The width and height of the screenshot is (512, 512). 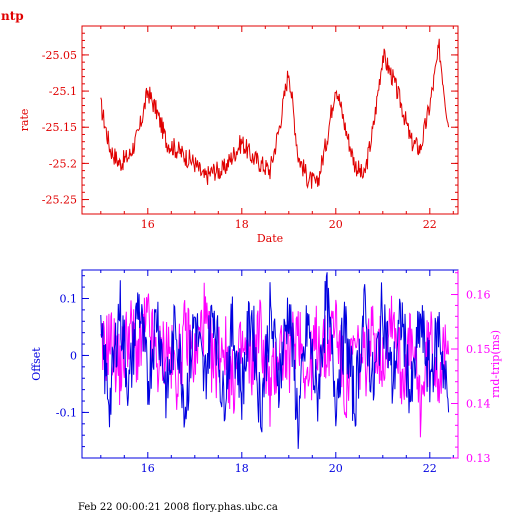 What do you see at coordinates (59, 55) in the screenshot?
I see `y-tick-label: -25.05` at bounding box center [59, 55].